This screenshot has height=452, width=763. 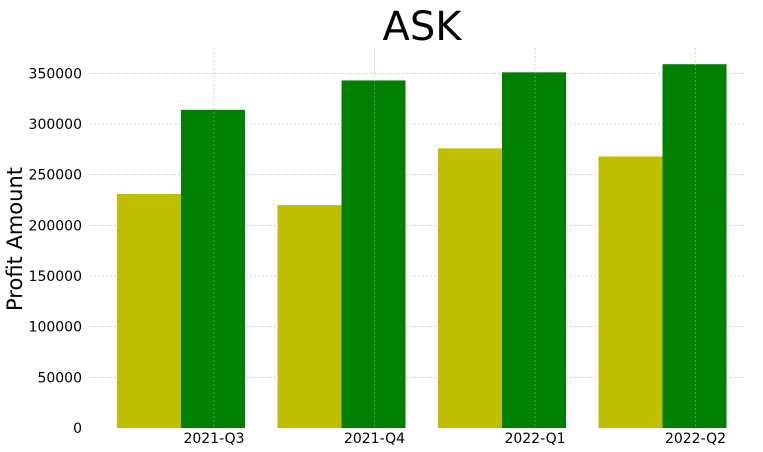 I want to click on y-tick-label: 150000, so click(x=55, y=277).